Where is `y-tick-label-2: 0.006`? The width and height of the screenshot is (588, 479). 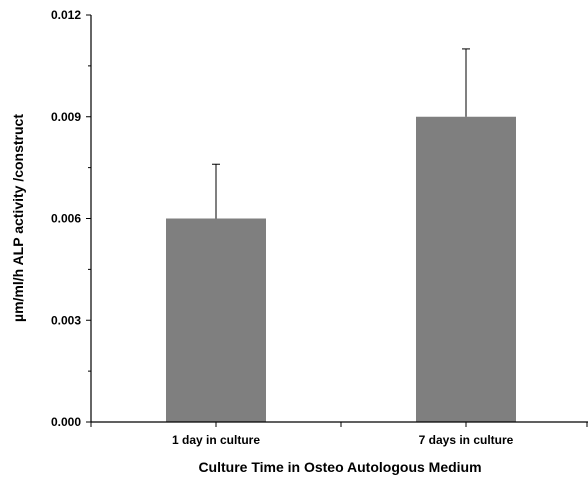 y-tick-label-2: 0.006 is located at coordinates (66, 219).